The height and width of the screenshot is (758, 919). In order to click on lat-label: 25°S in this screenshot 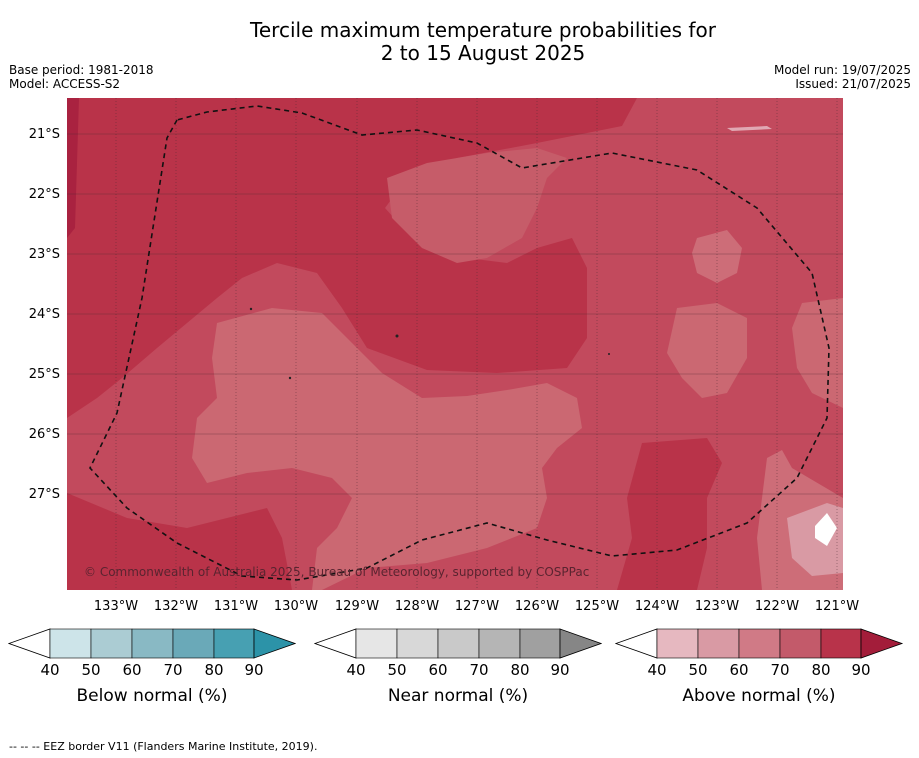, I will do `click(44, 374)`.